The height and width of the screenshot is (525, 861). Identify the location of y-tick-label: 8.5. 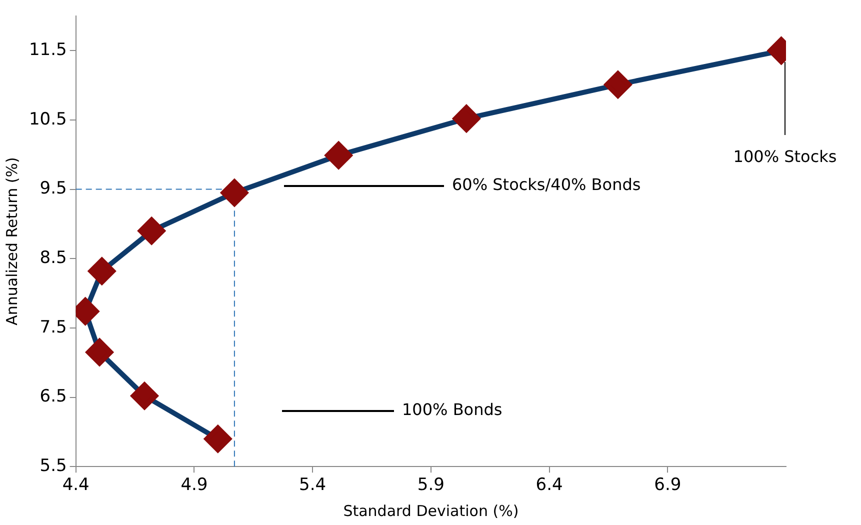
(53, 258).